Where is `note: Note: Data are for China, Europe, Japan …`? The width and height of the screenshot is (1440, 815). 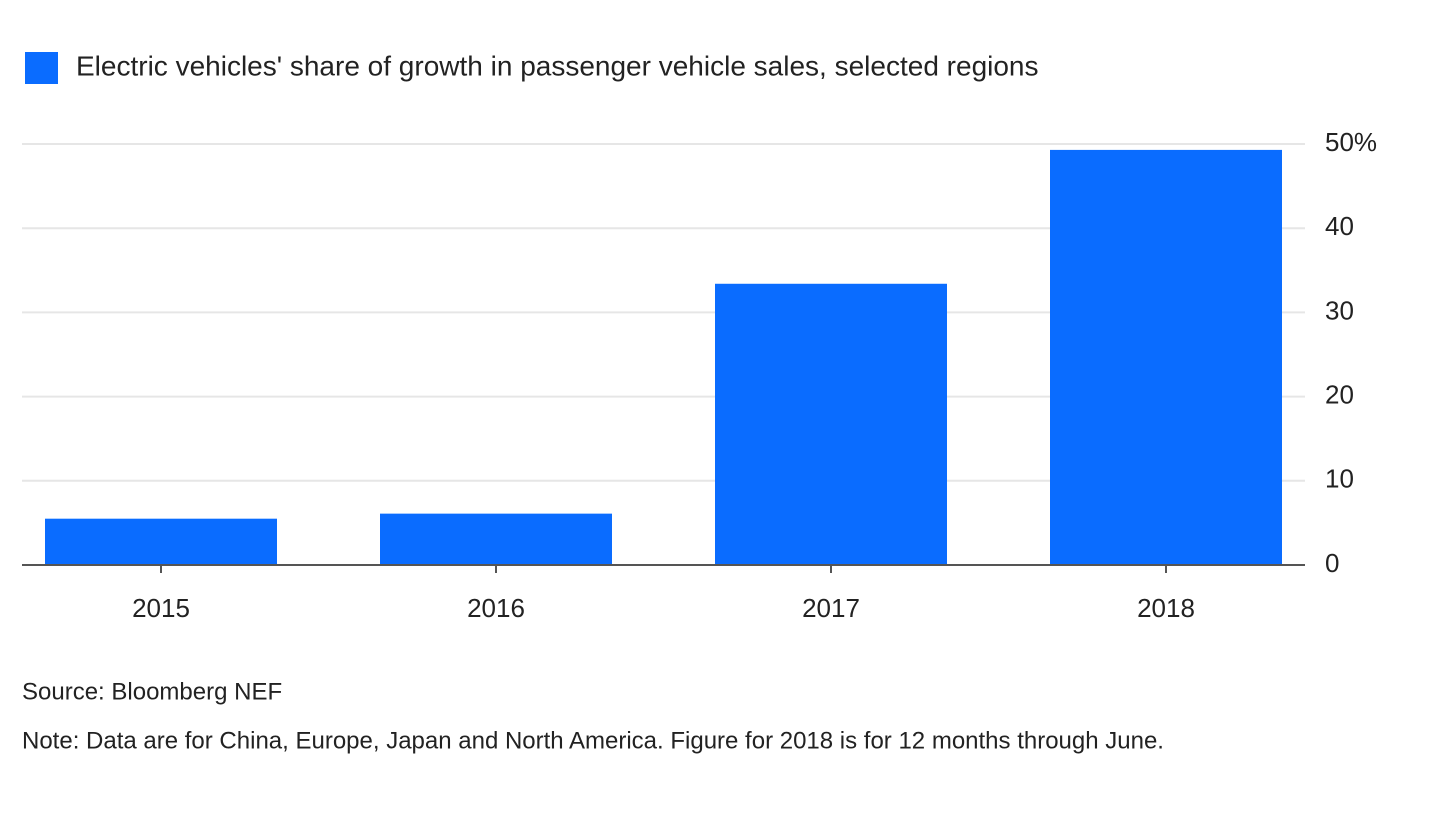 note: Note: Data are for China, Europe, Japan … is located at coordinates (593, 740).